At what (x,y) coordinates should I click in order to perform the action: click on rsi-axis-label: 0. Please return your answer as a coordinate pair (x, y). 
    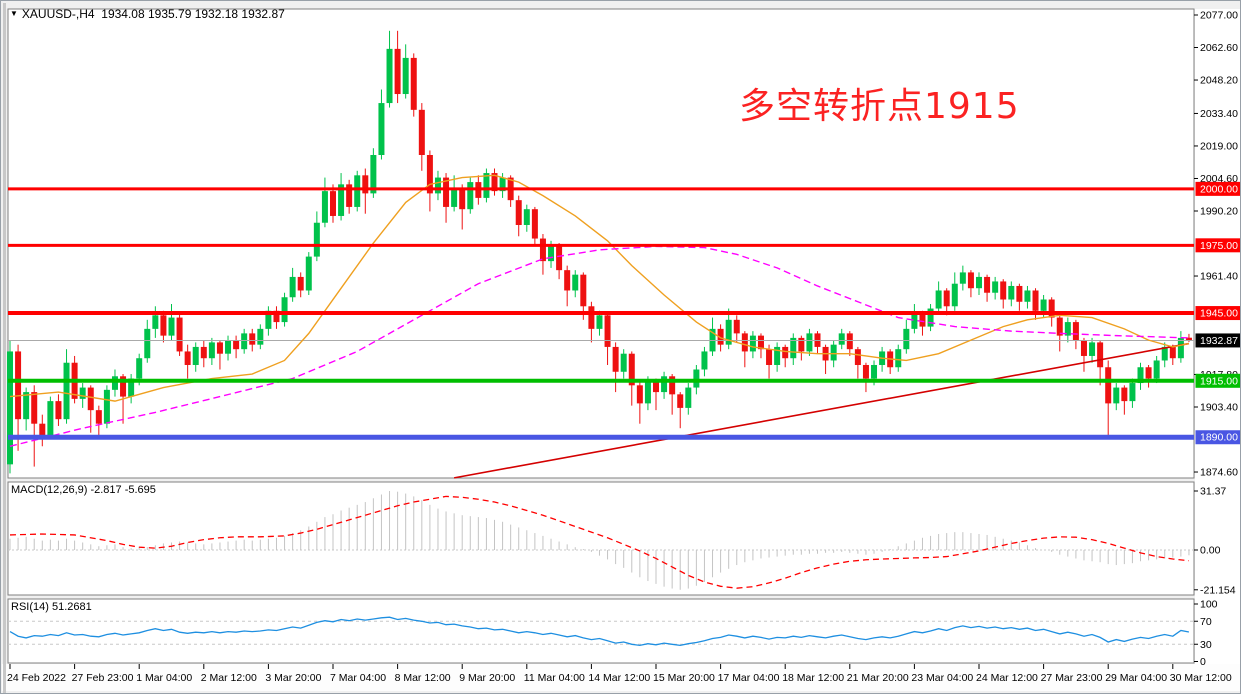
    Looking at the image, I should click on (1203, 662).